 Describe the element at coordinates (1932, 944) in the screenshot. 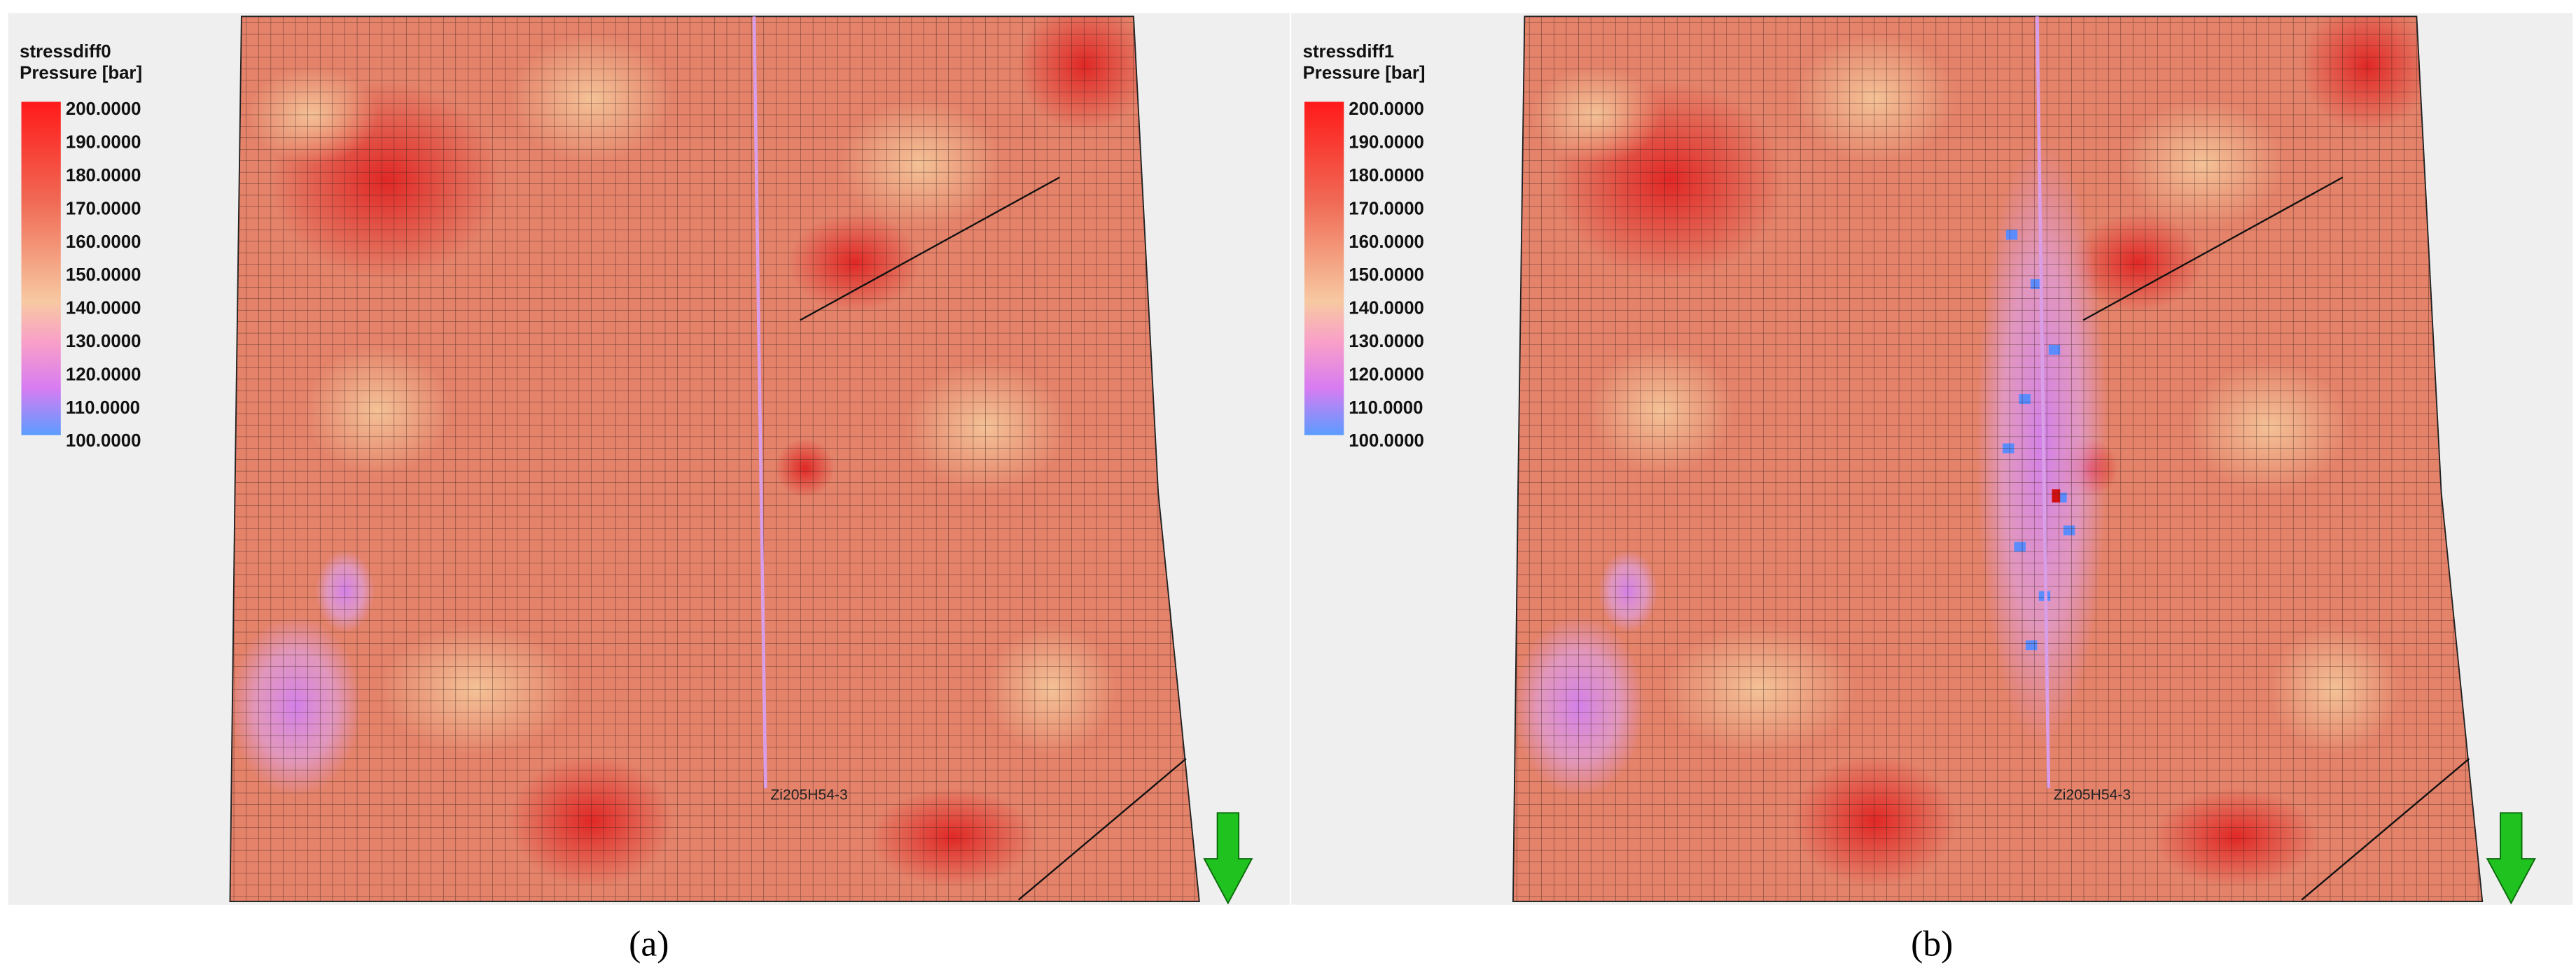

I see `caption: (b)` at that location.